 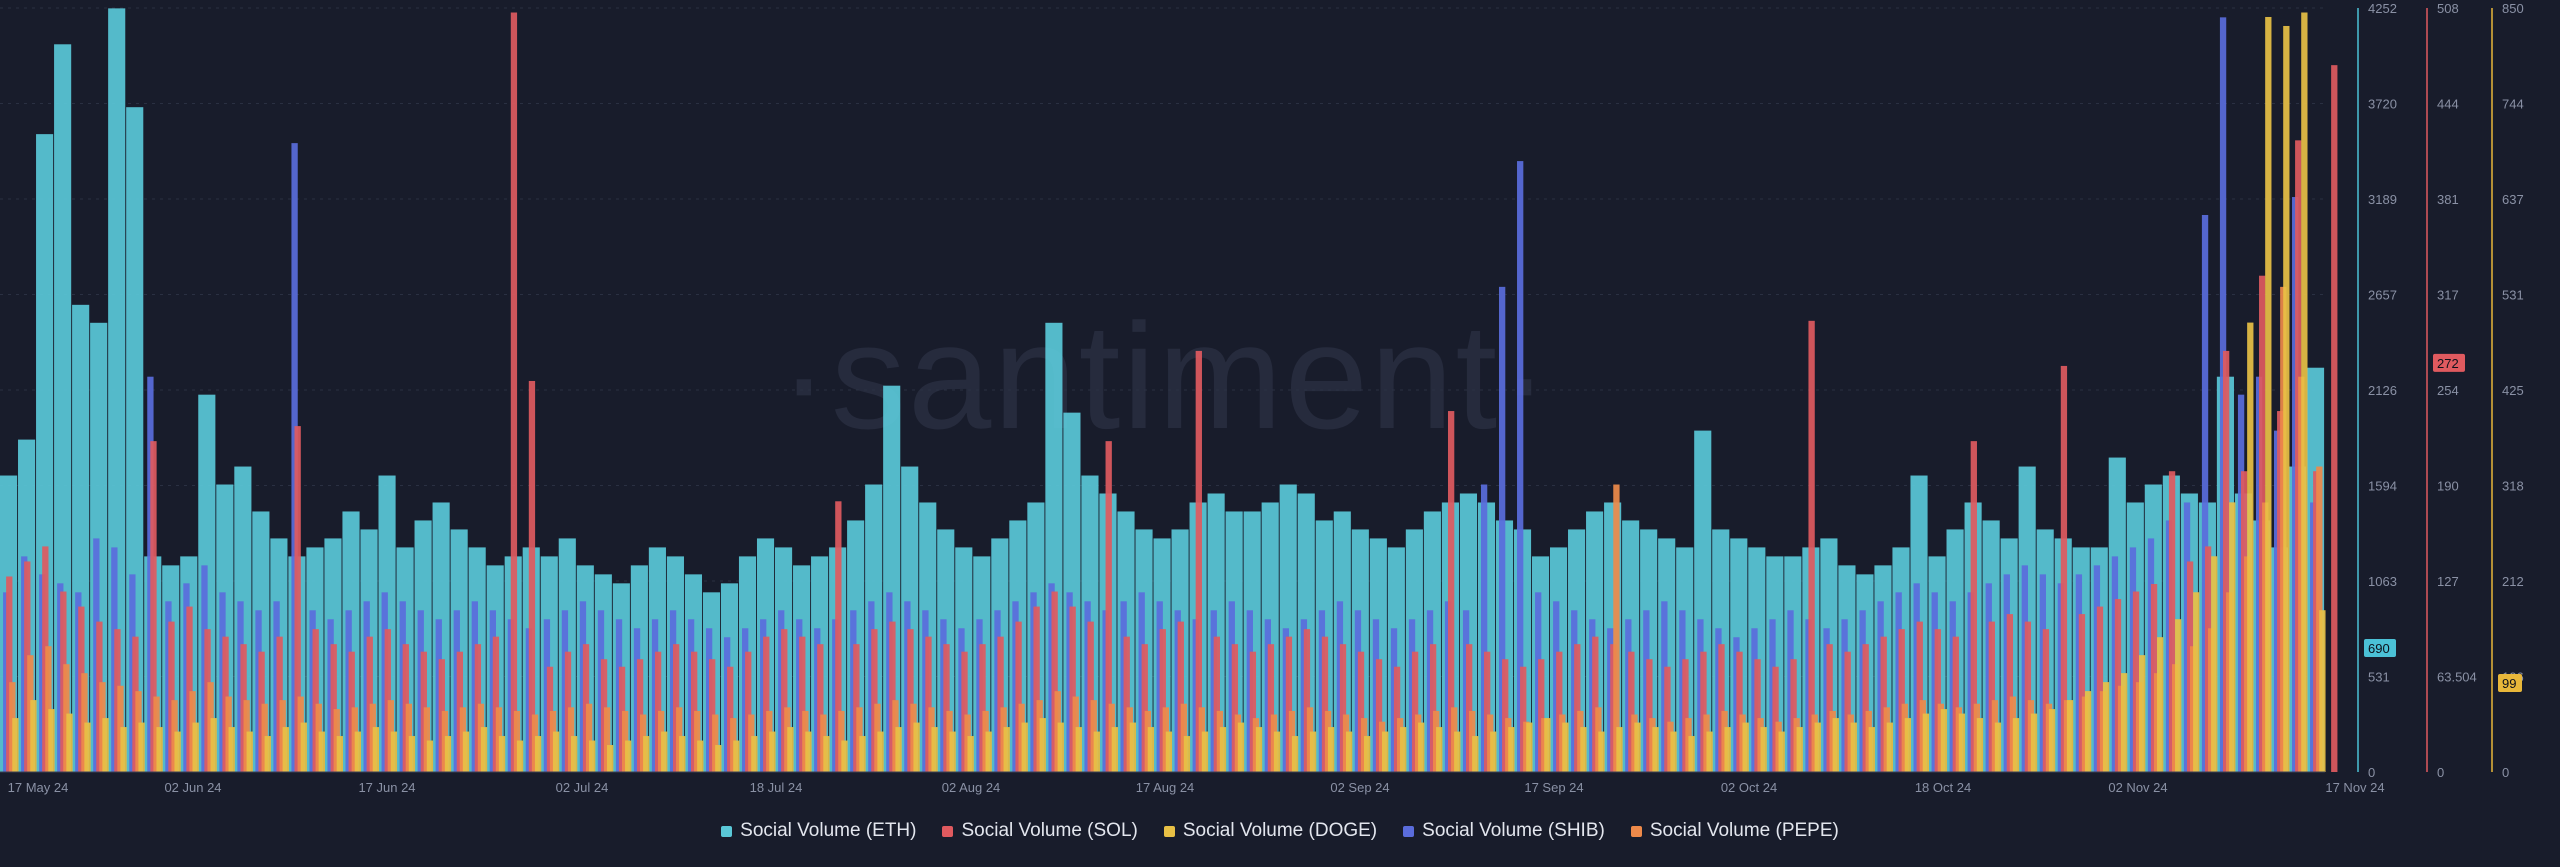 What do you see at coordinates (2382, 390) in the screenshot?
I see `y-tick-label: 2126` at bounding box center [2382, 390].